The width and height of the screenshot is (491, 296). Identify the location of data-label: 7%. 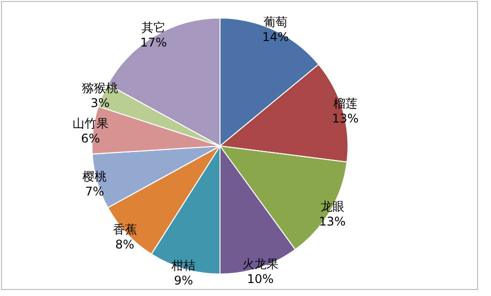
(94, 191).